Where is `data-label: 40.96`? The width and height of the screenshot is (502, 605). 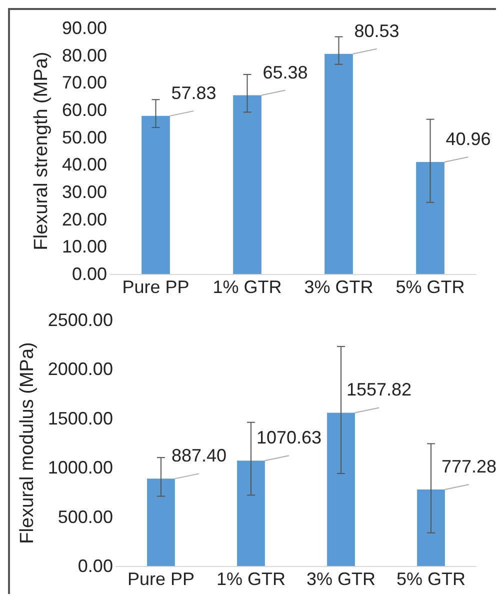
data-label: 40.96 is located at coordinates (468, 139).